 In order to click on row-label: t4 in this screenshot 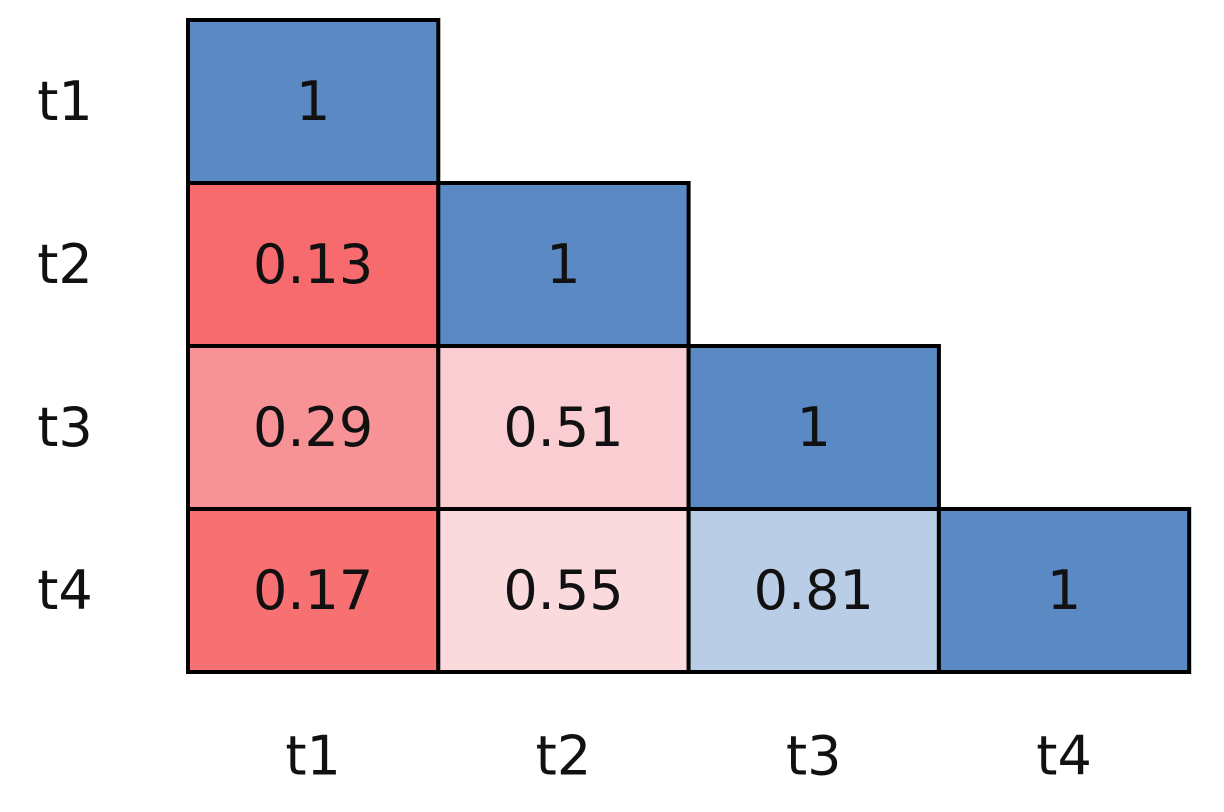, I will do `click(65, 590)`.